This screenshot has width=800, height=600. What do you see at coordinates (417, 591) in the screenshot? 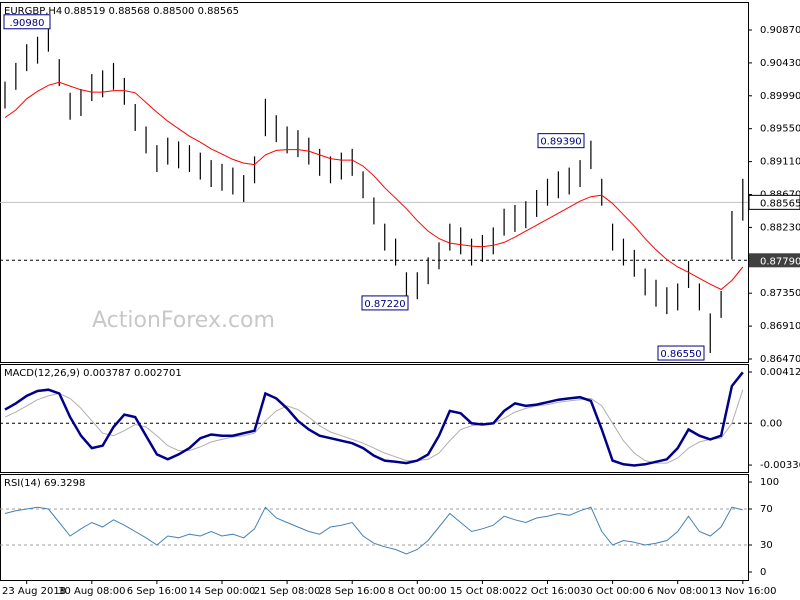
I see `x-tick-label: 8 Oct 00:00` at bounding box center [417, 591].